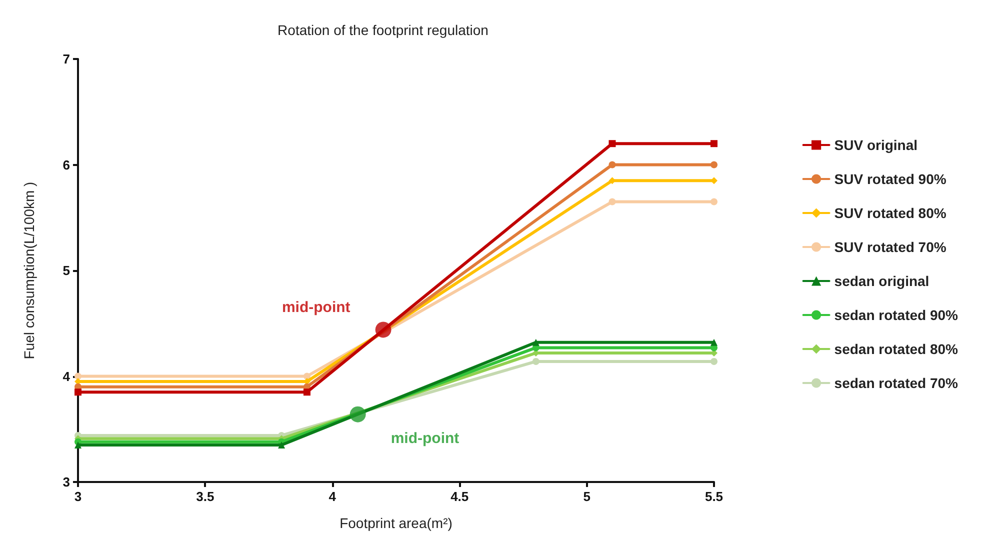 The image size is (981, 550). I want to click on x-tick-label: 3, so click(78, 496).